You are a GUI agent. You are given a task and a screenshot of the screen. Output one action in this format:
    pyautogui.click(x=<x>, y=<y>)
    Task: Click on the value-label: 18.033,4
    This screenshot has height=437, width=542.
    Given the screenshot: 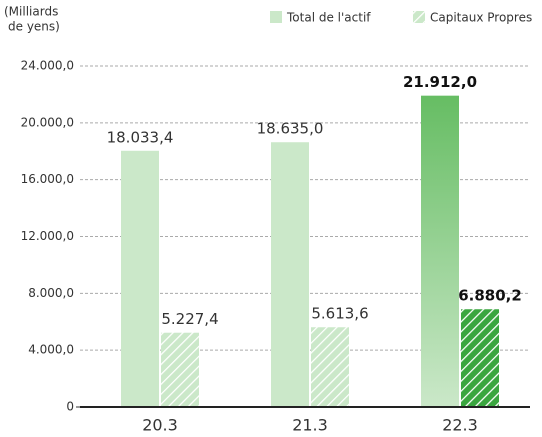 What is the action you would take?
    pyautogui.click(x=140, y=137)
    